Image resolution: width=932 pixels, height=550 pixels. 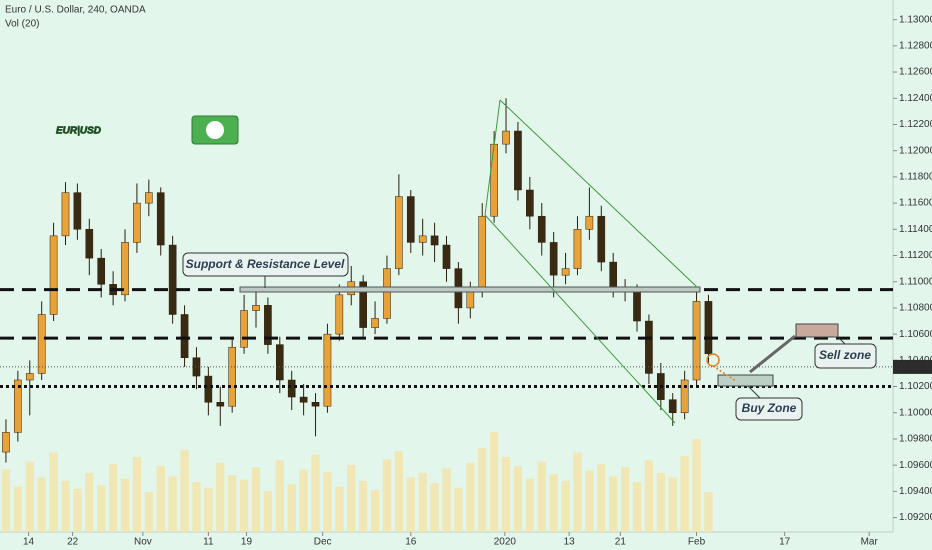 What do you see at coordinates (73, 542) in the screenshot?
I see `x-tick-label: 22` at bounding box center [73, 542].